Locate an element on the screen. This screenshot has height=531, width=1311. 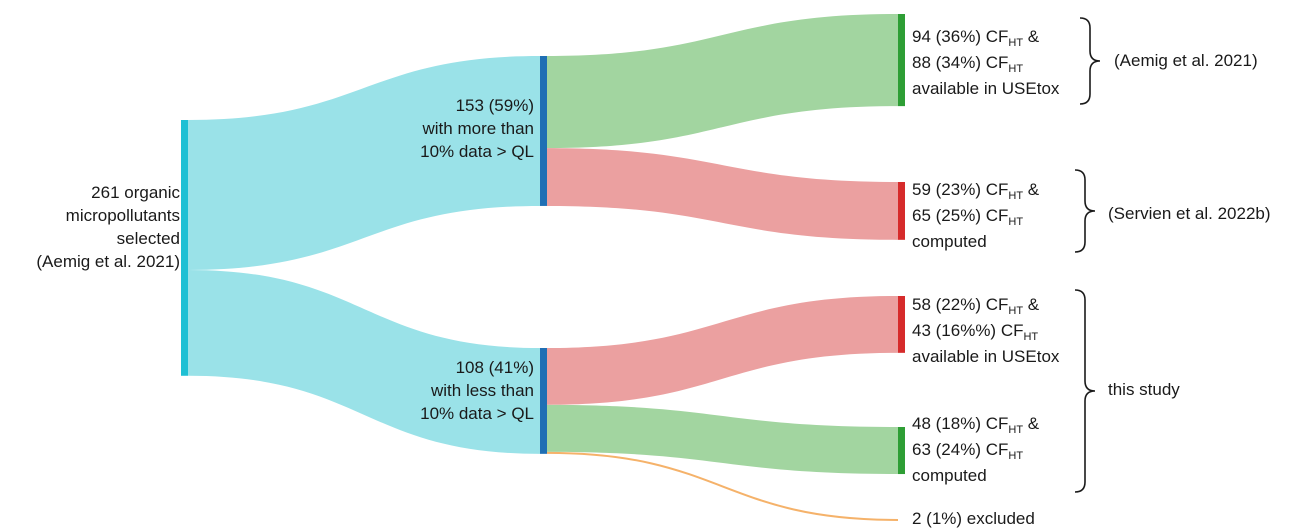
link-less-to-excluded is located at coordinates (722, 486).